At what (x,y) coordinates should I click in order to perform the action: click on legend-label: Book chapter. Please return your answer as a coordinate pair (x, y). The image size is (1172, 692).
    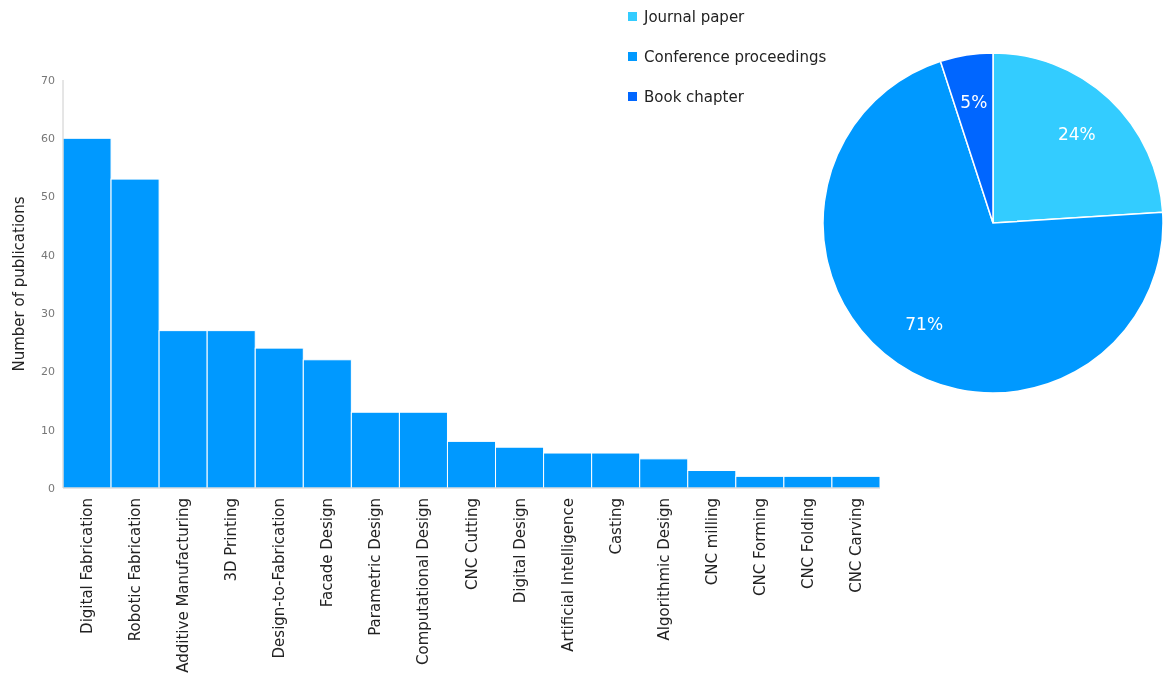
    Looking at the image, I should click on (694, 97).